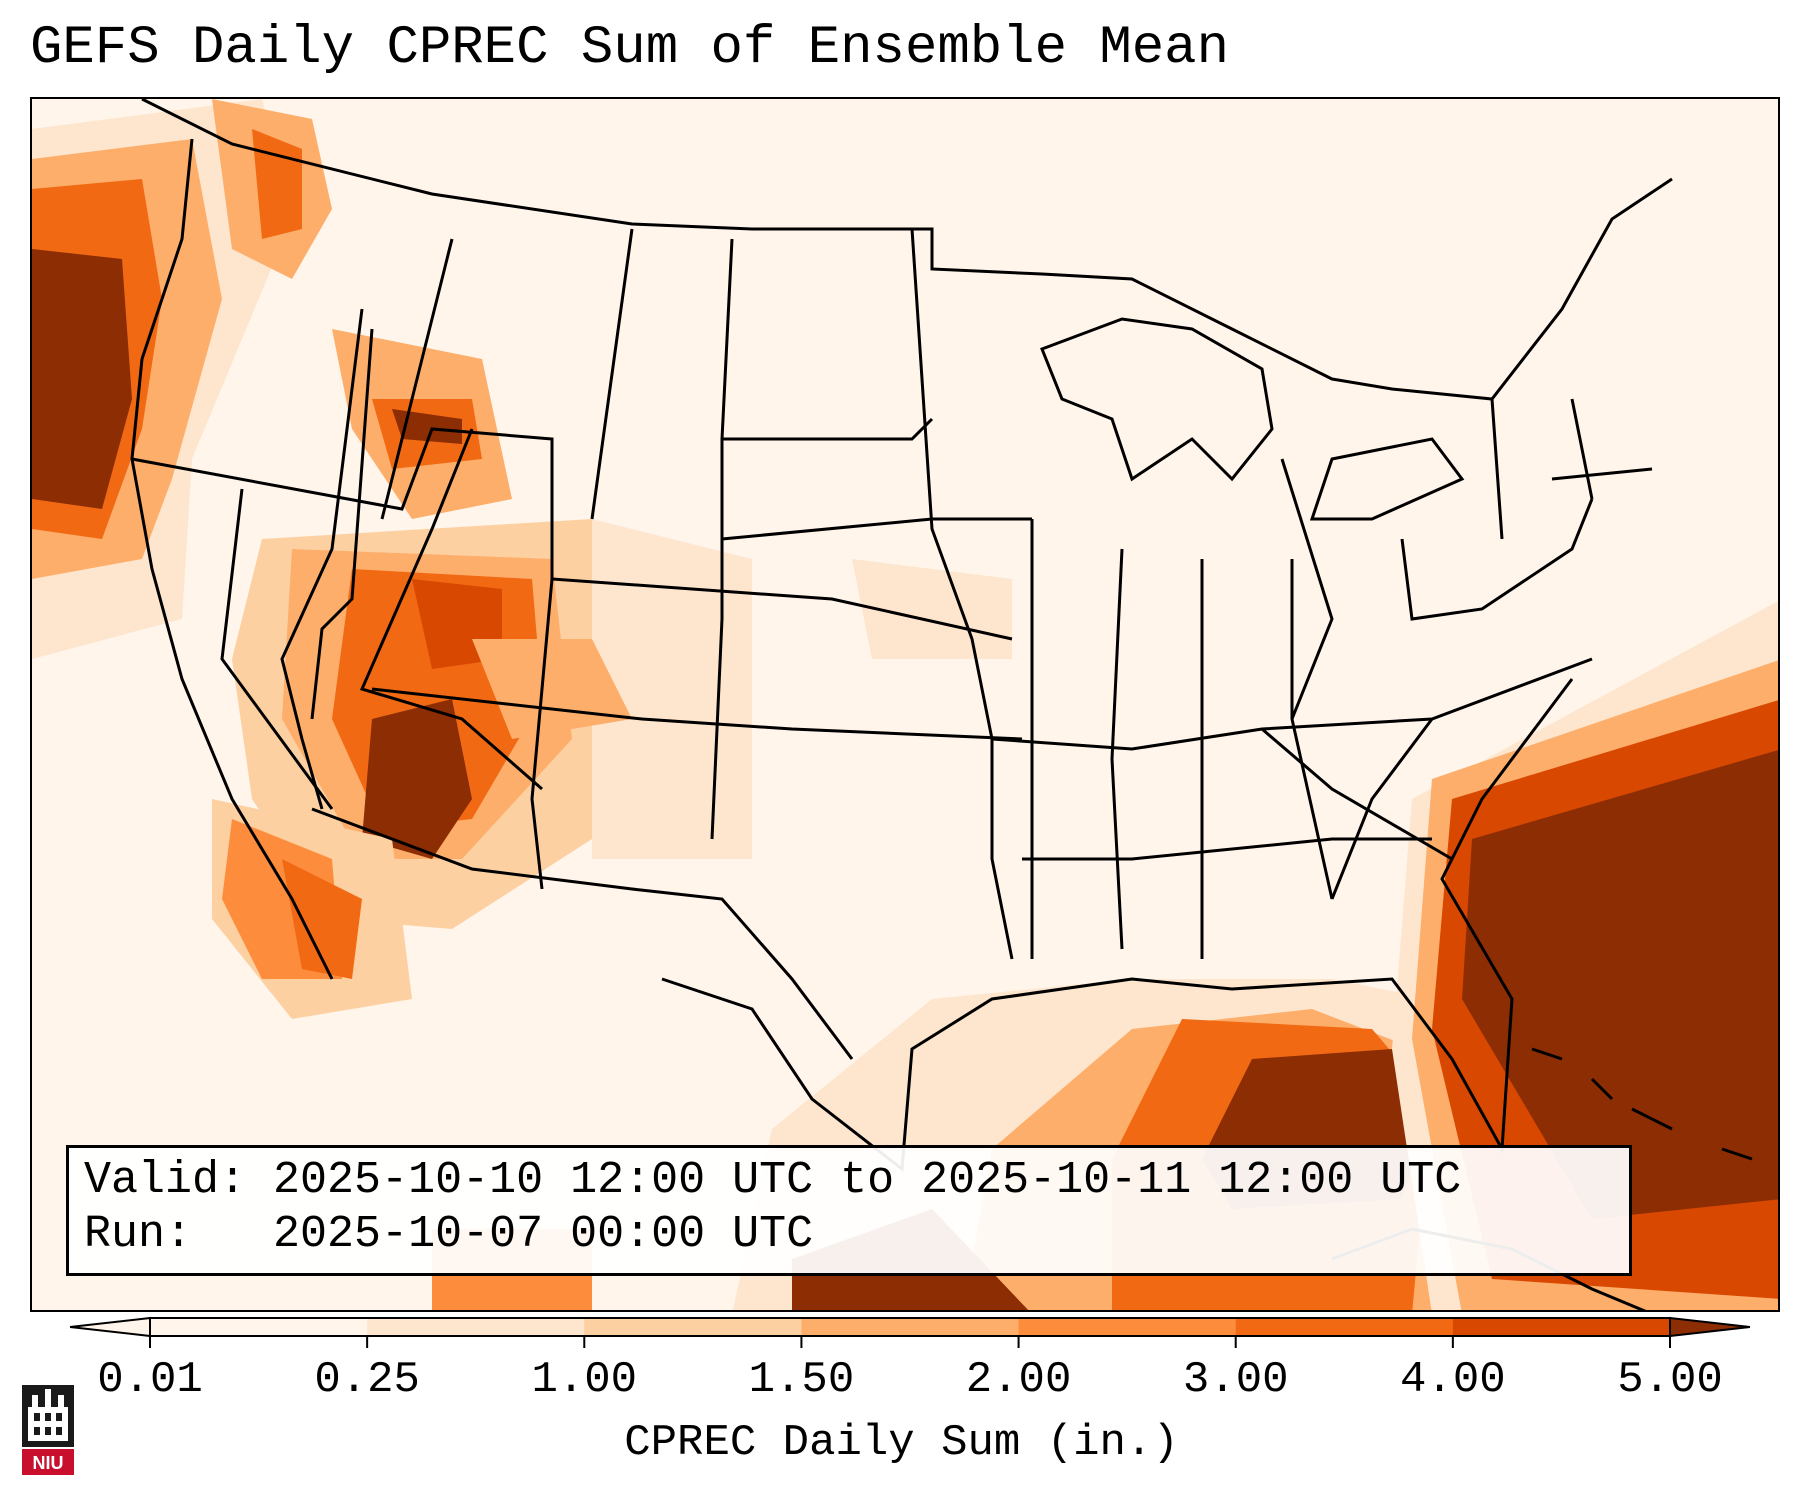 Image resolution: width=1803 pixels, height=1500 pixels. Describe the element at coordinates (801, 1380) in the screenshot. I see `colorbar-tick-label: 1.50` at that location.